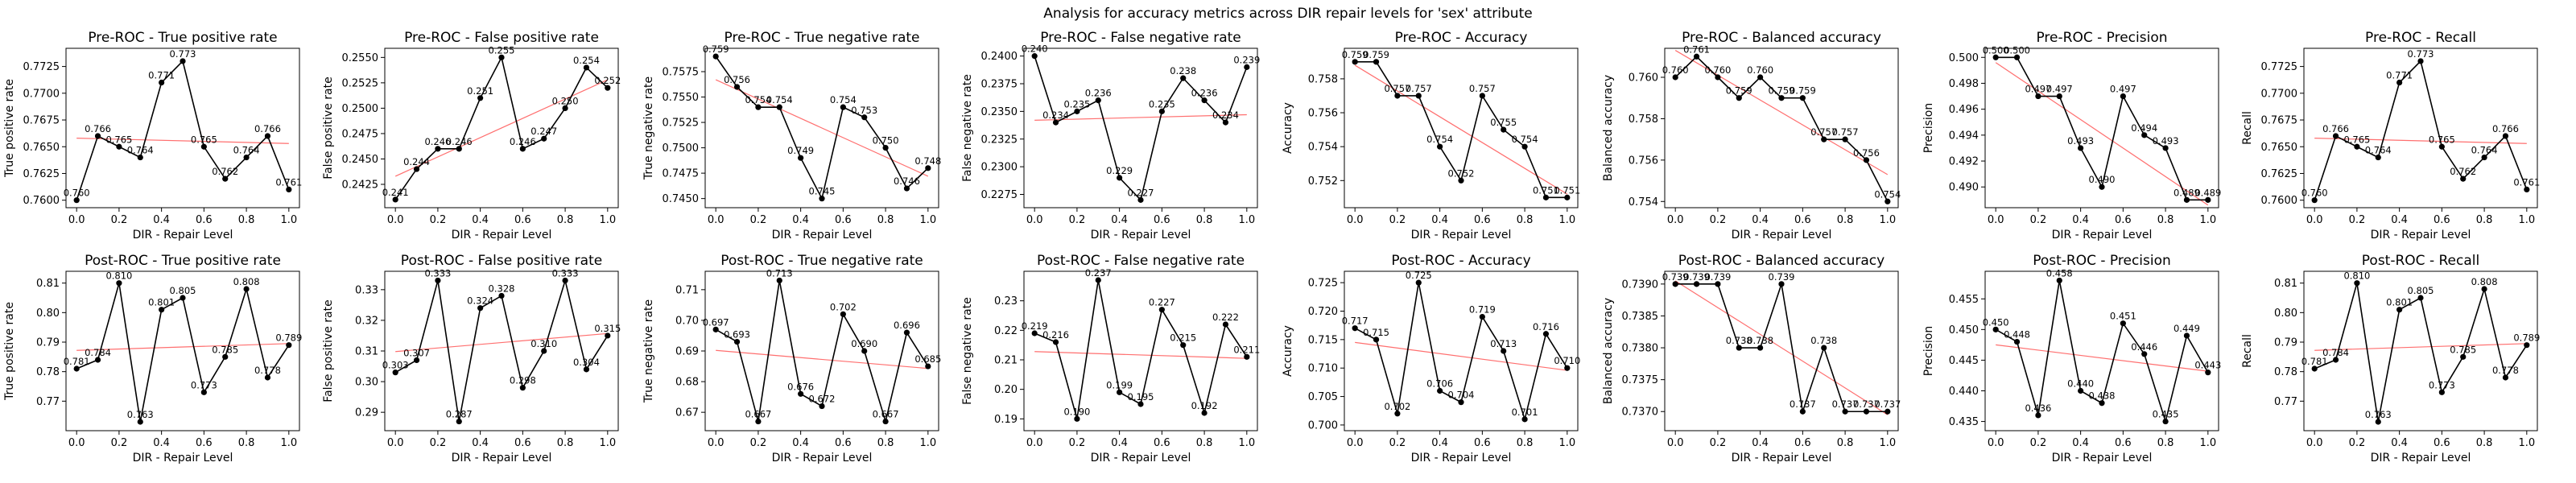 This screenshot has height=483, width=2576. What do you see at coordinates (565, 273) in the screenshot?
I see `data-label: 0.333` at bounding box center [565, 273].